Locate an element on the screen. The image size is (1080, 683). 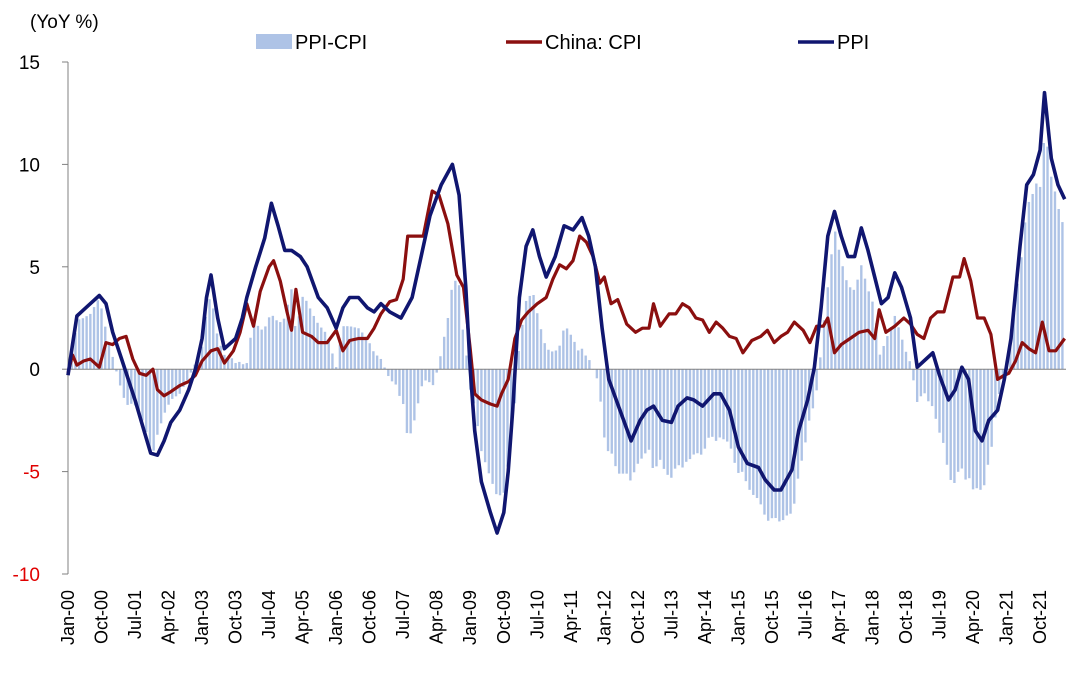
legend-swatch-ppi-cpi is located at coordinates (274, 41).